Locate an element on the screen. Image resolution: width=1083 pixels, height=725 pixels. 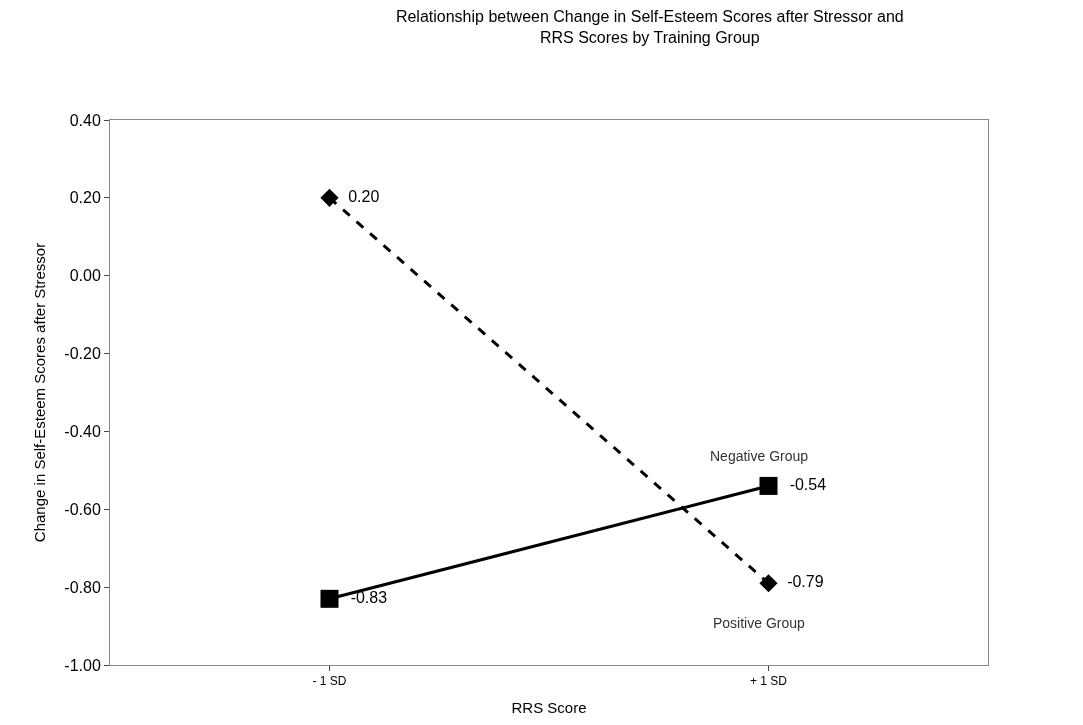
x-tick-label: - 1 SD is located at coordinates (329, 681).